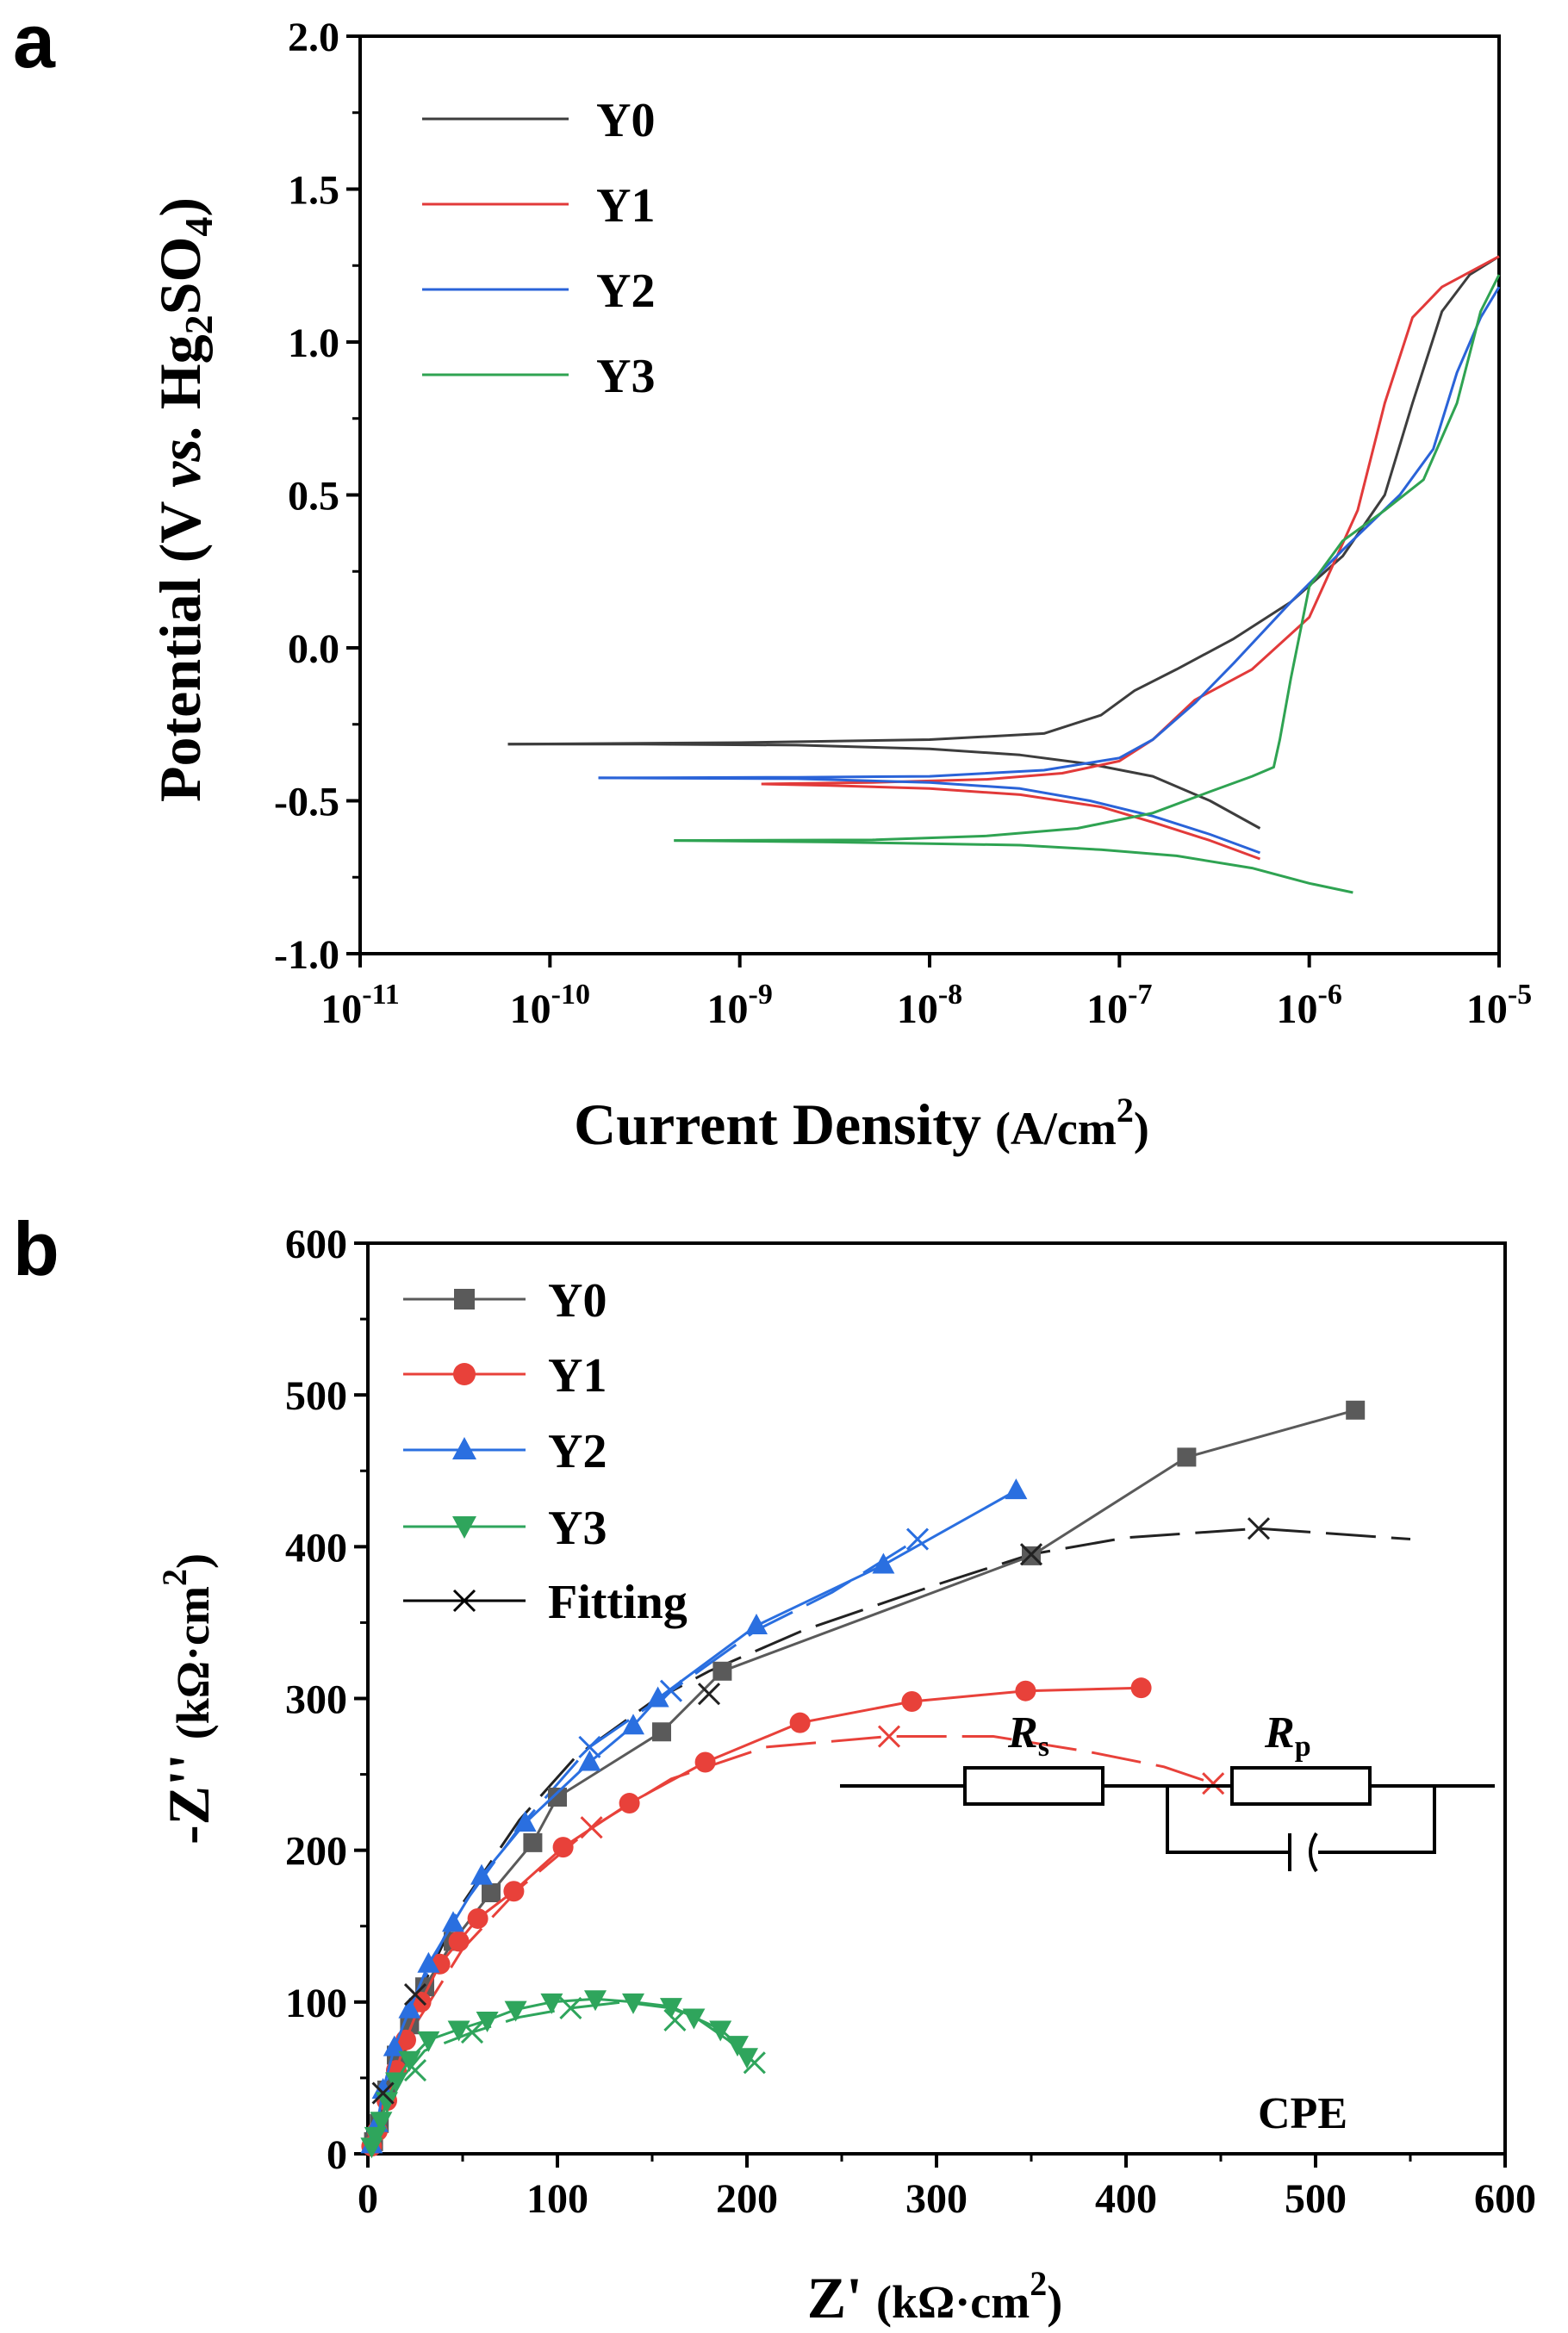 This screenshot has width=1568, height=2333. What do you see at coordinates (1014, 866) in the screenshot?
I see `curve-y3-cathodic` at bounding box center [1014, 866].